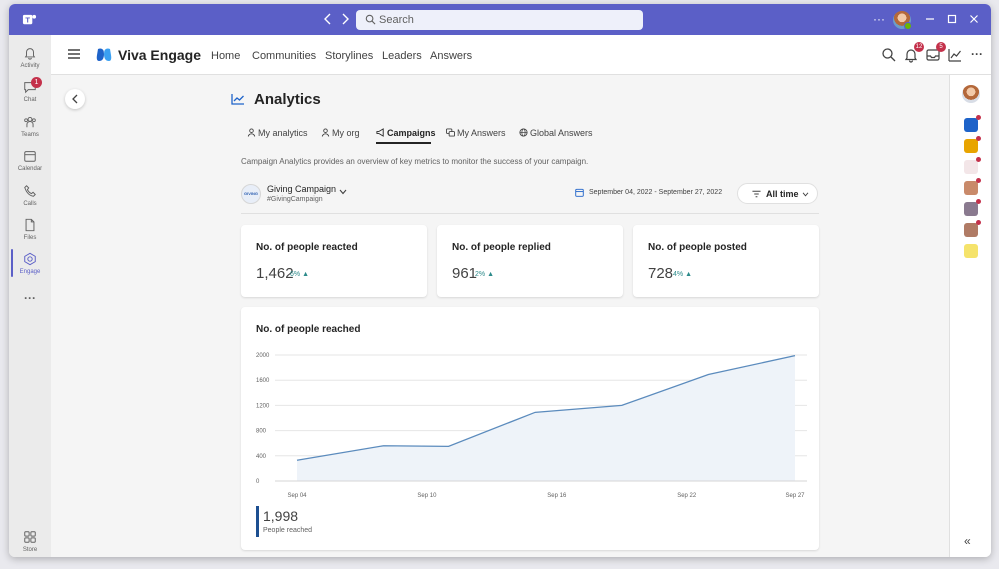  I want to click on tab-label: Campaigns, so click(411, 133).